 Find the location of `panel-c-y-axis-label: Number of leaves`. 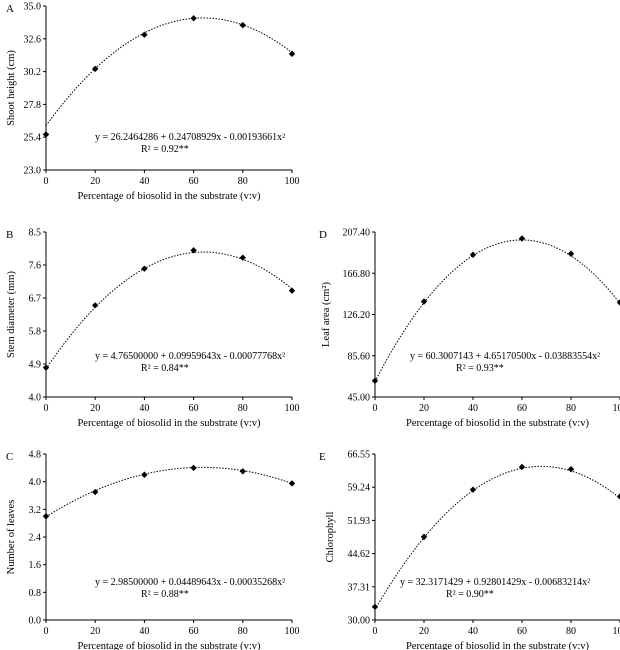

panel-c-y-axis-label: Number of leaves is located at coordinates (11, 537).